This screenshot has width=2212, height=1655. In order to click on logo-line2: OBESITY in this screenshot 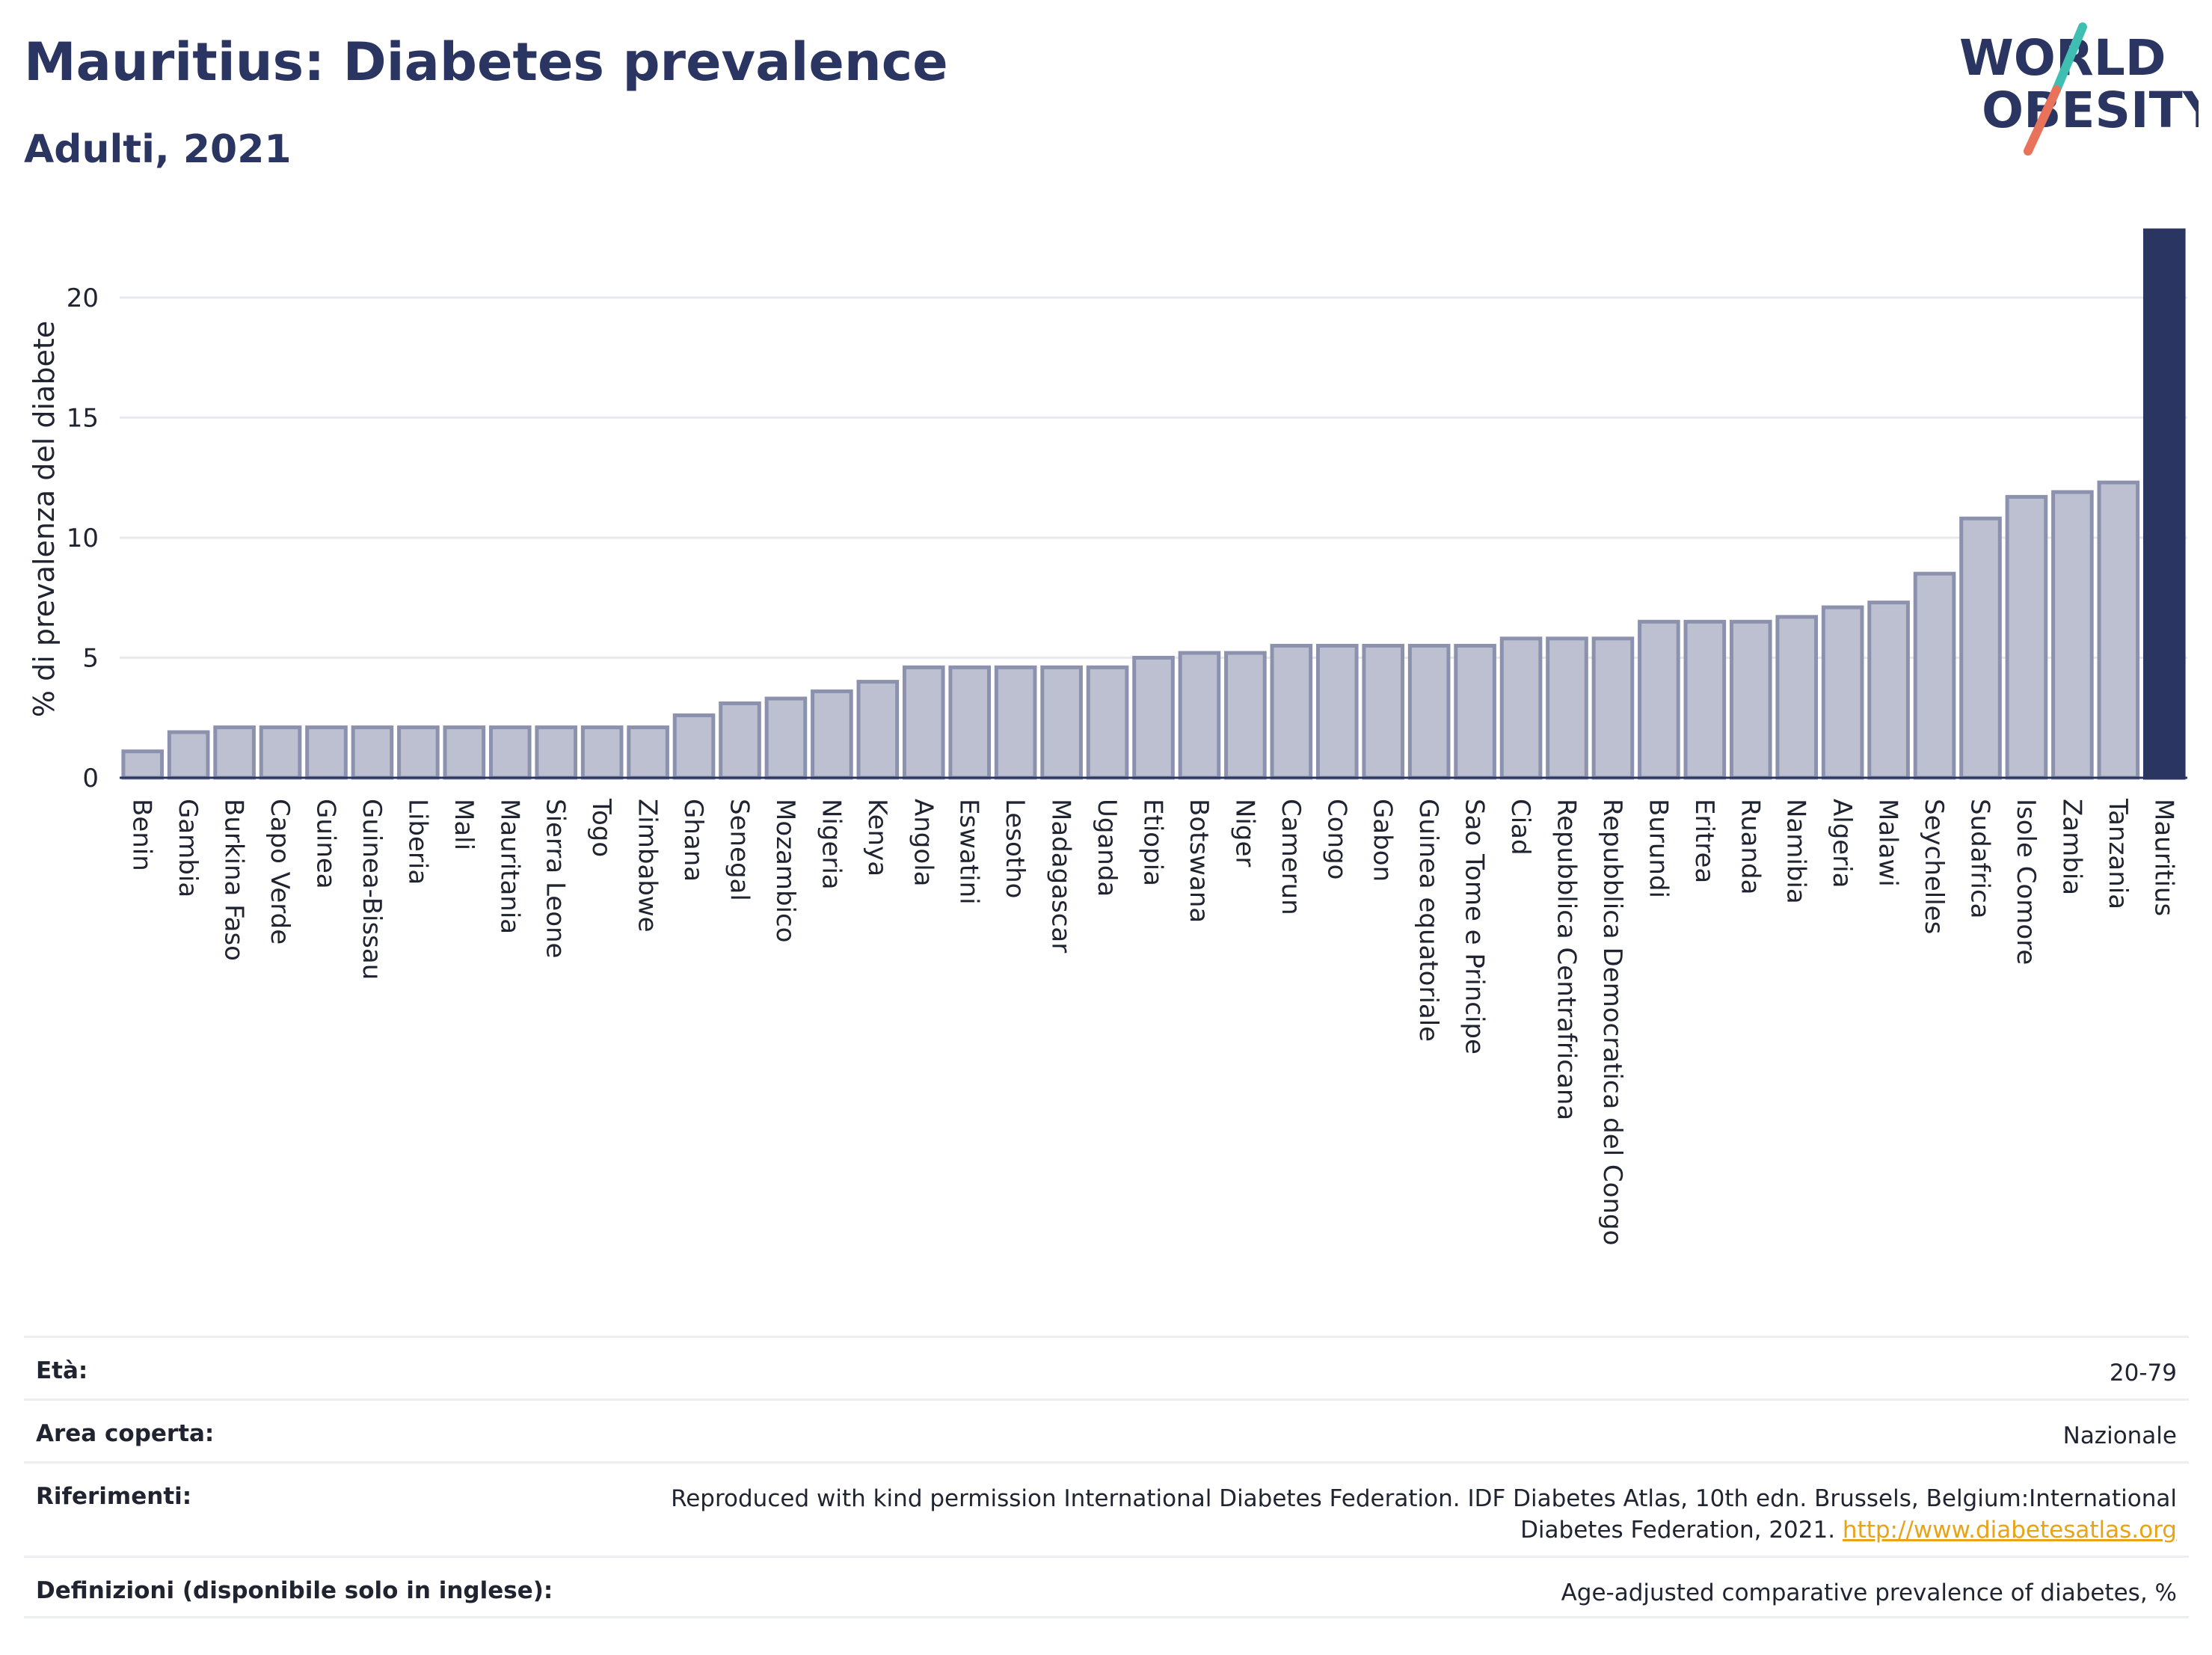, I will do `click(2090, 110)`.